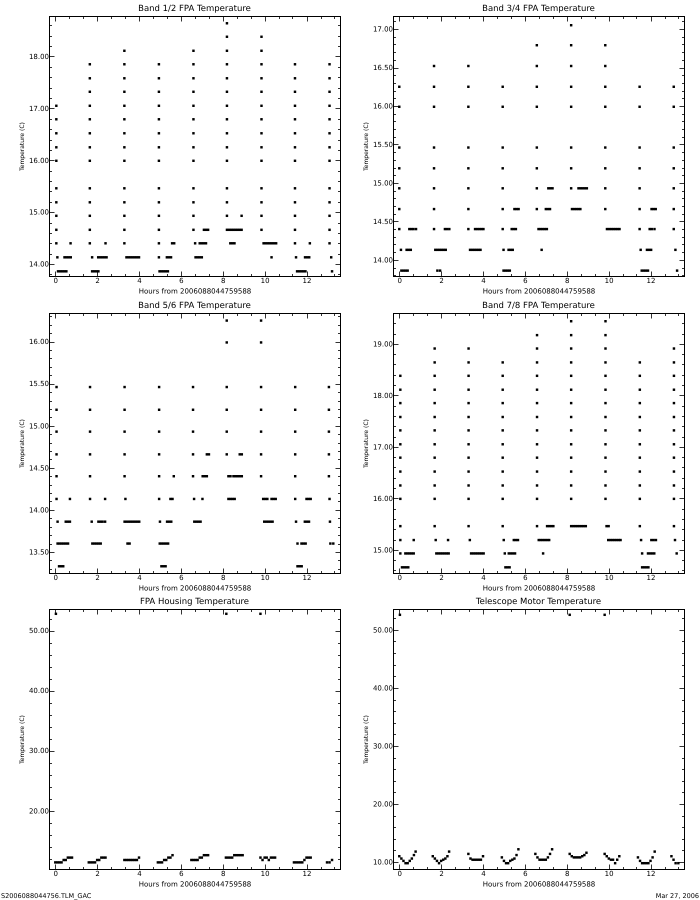 The height and width of the screenshot is (900, 700). What do you see at coordinates (194, 9) in the screenshot?
I see `chart-title: Band 1/2 FPA Temperature` at bounding box center [194, 9].